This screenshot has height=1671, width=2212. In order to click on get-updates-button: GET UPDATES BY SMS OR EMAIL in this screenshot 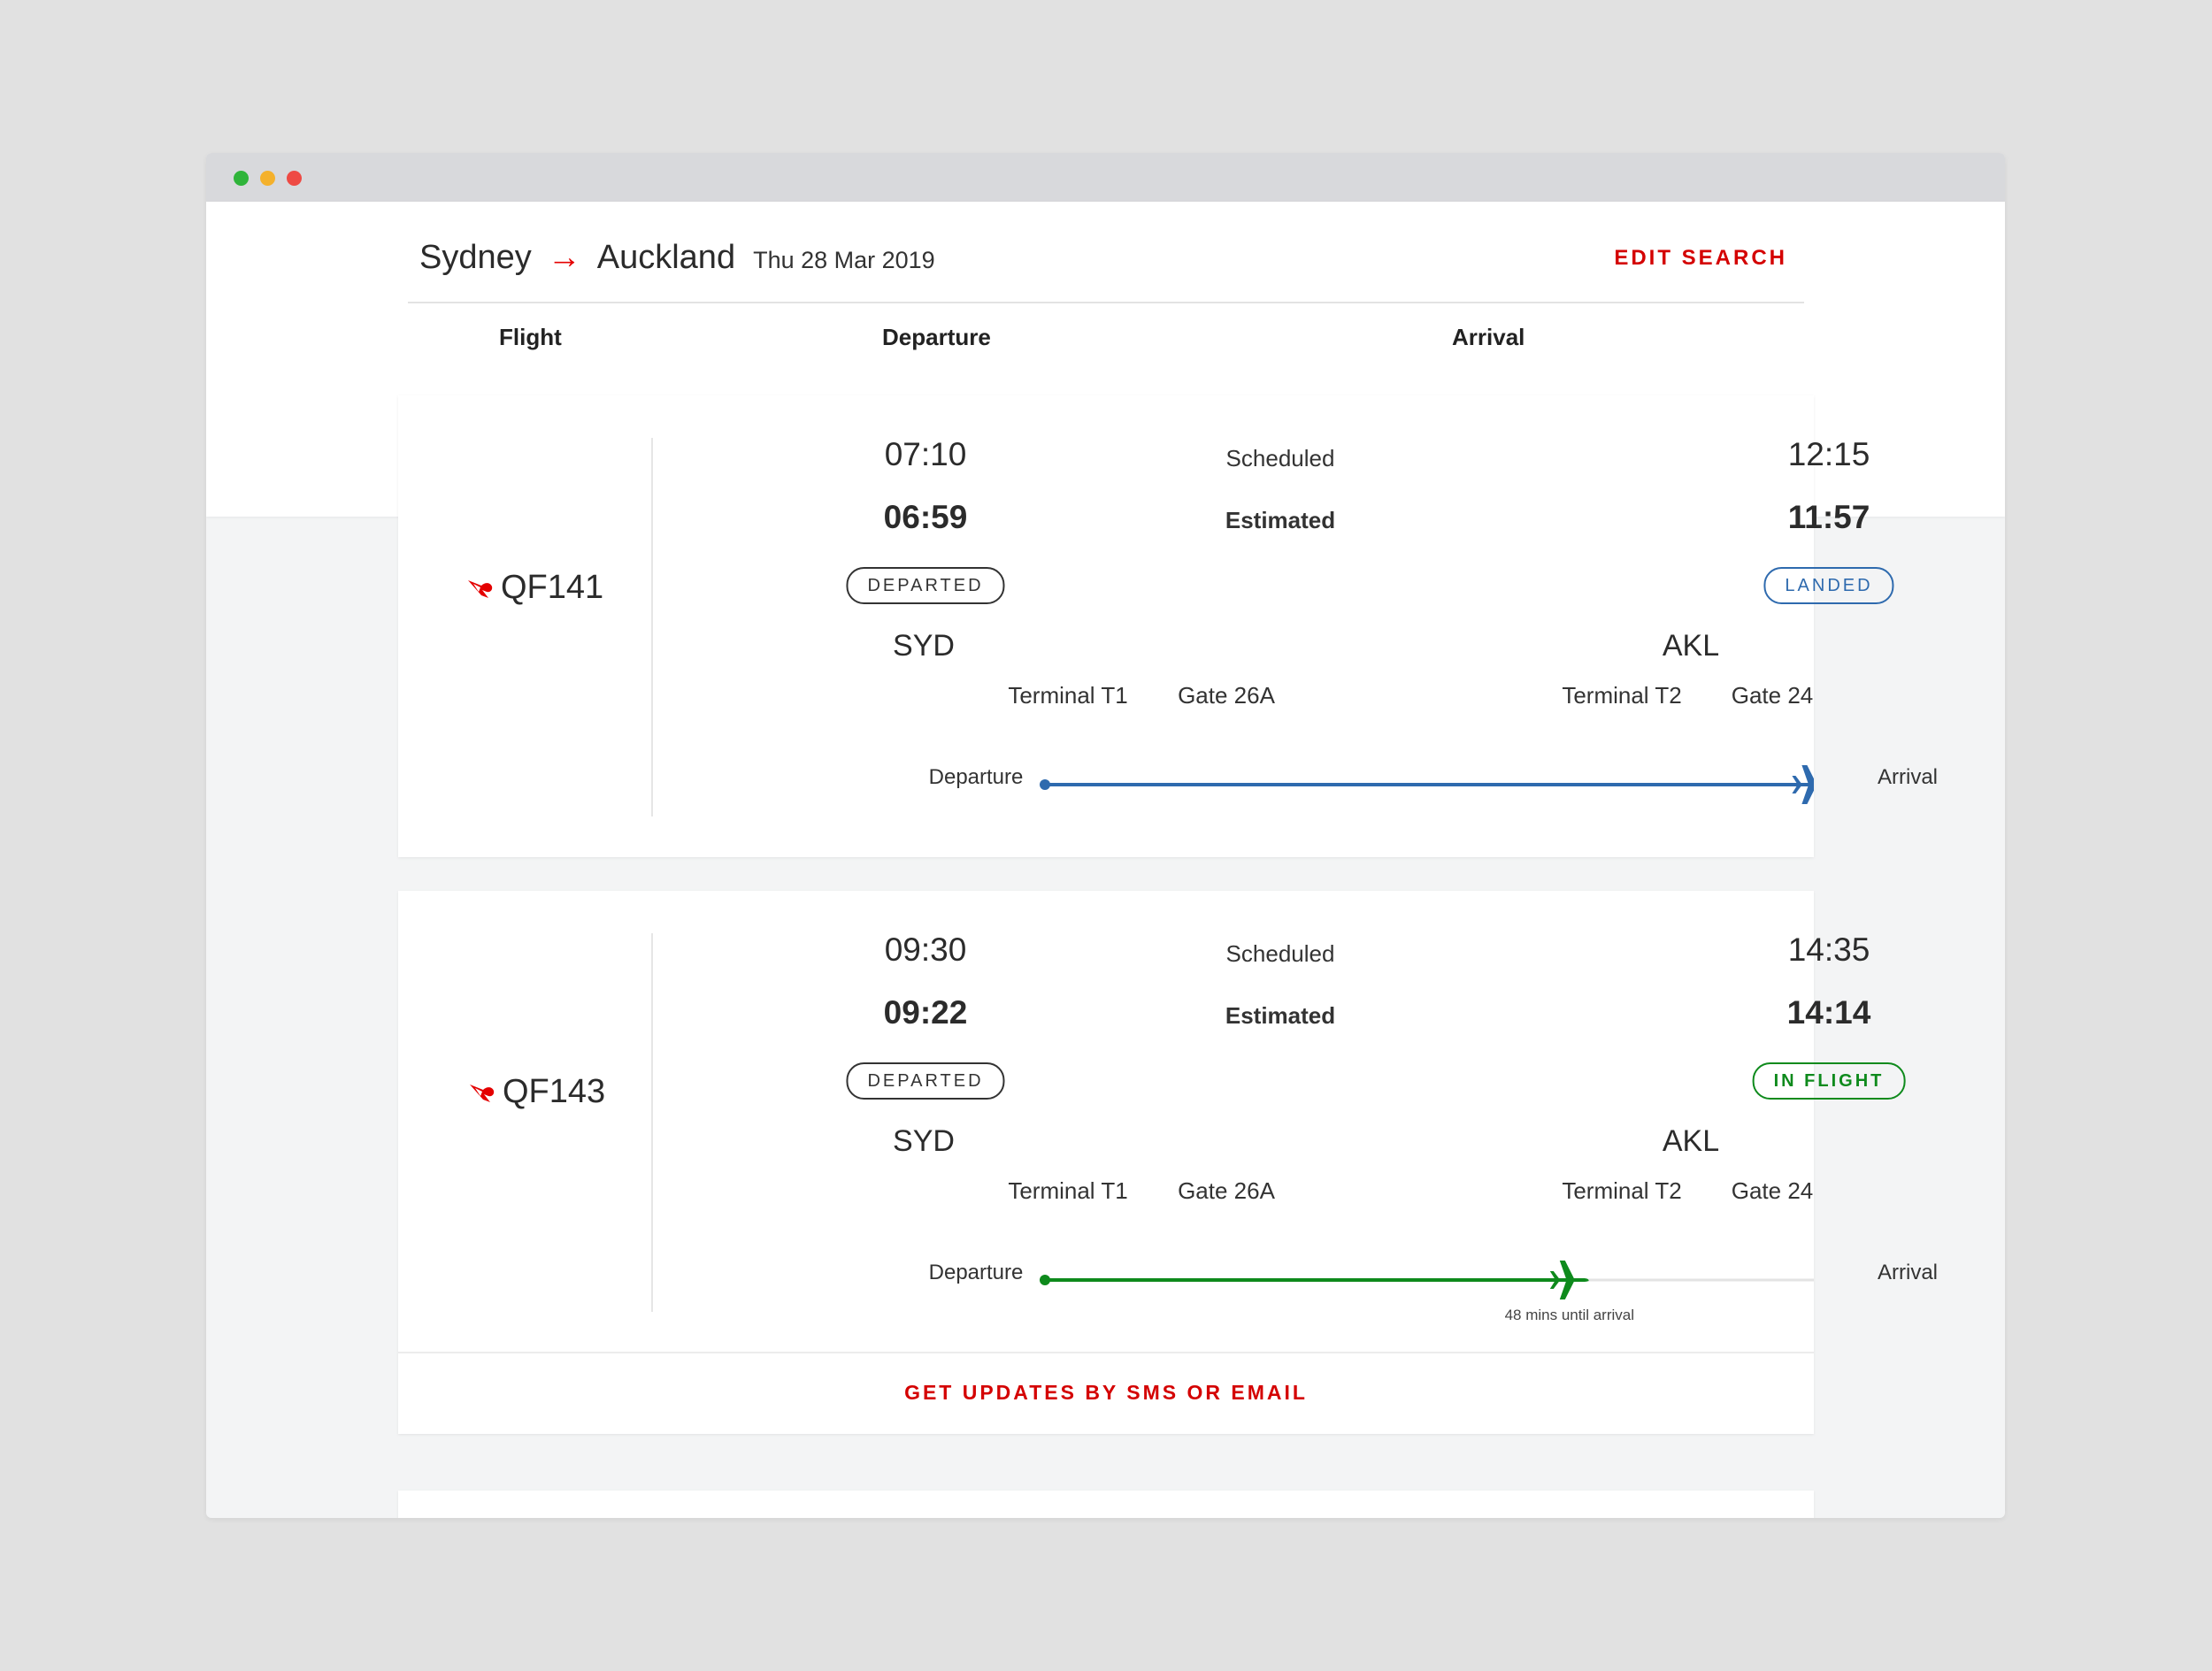, I will do `click(1106, 1392)`.